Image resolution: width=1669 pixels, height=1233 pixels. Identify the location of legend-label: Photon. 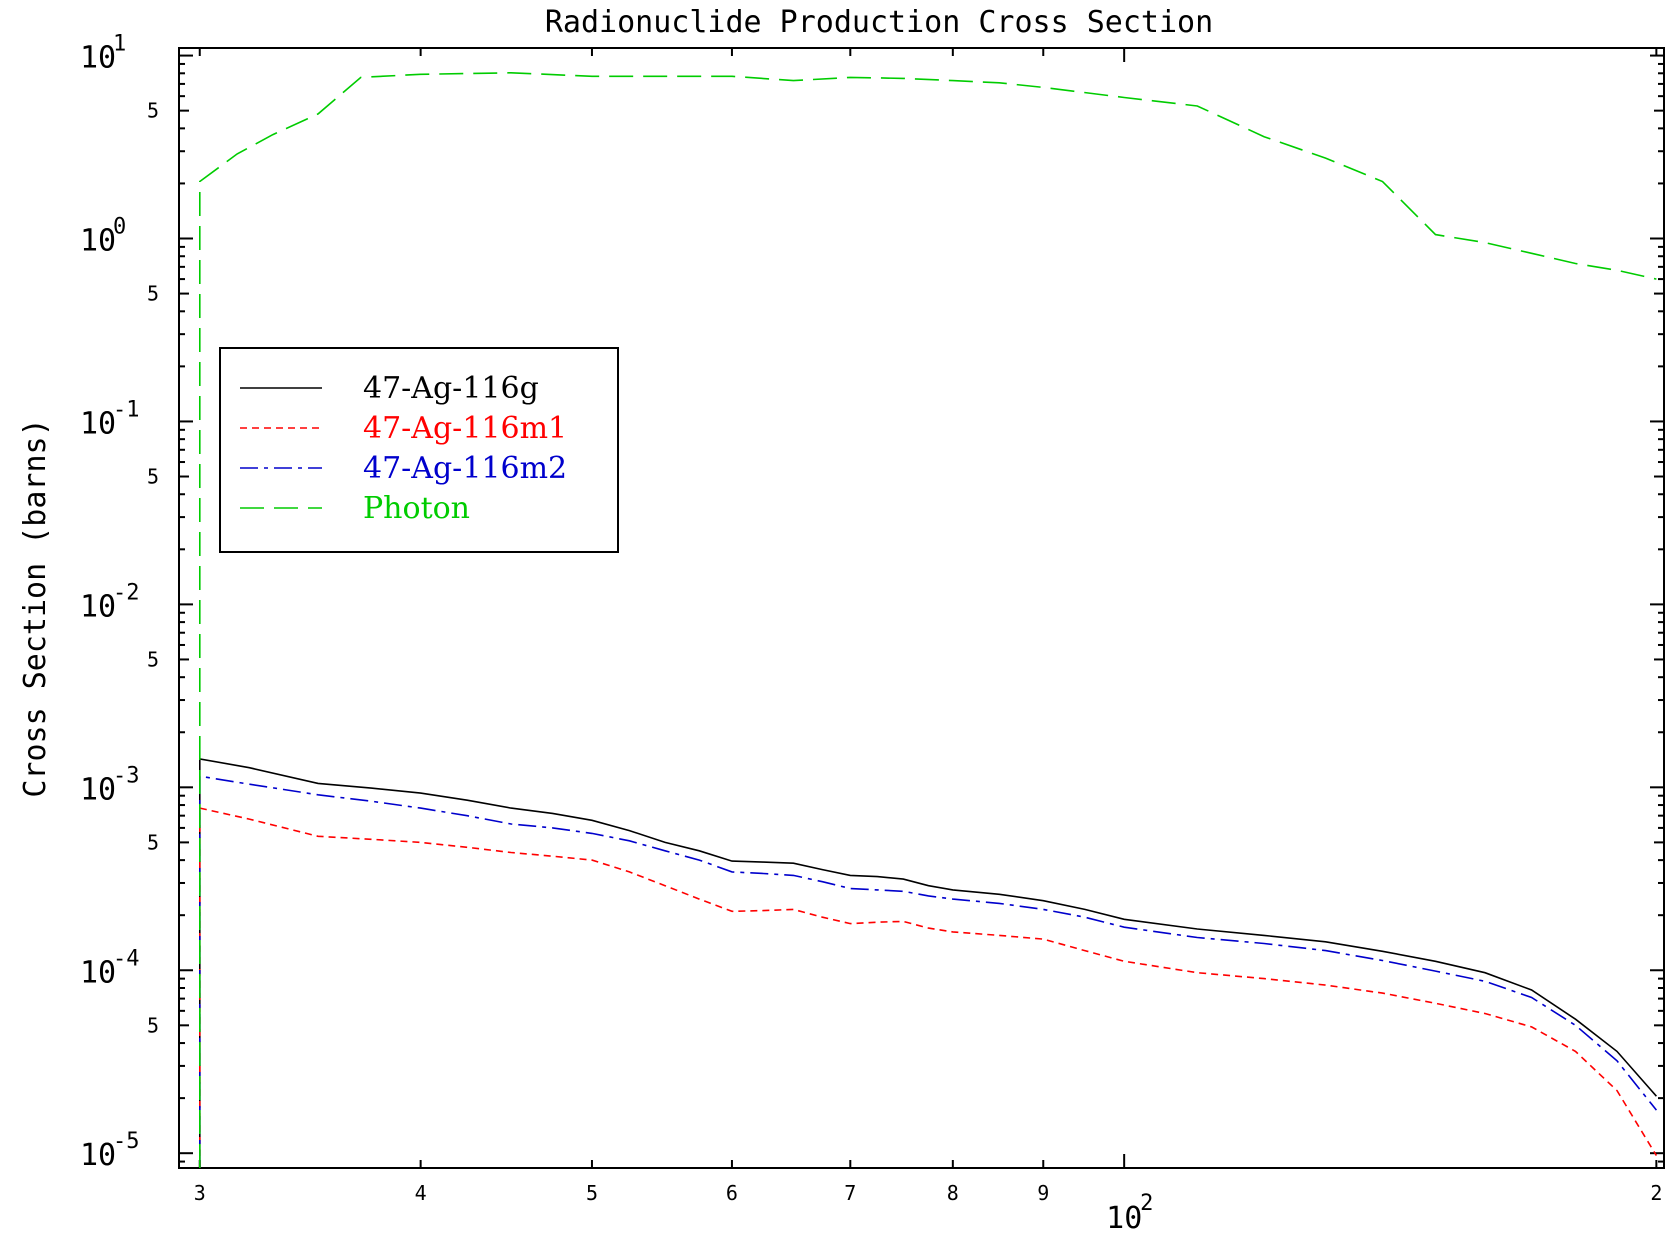
(416, 508).